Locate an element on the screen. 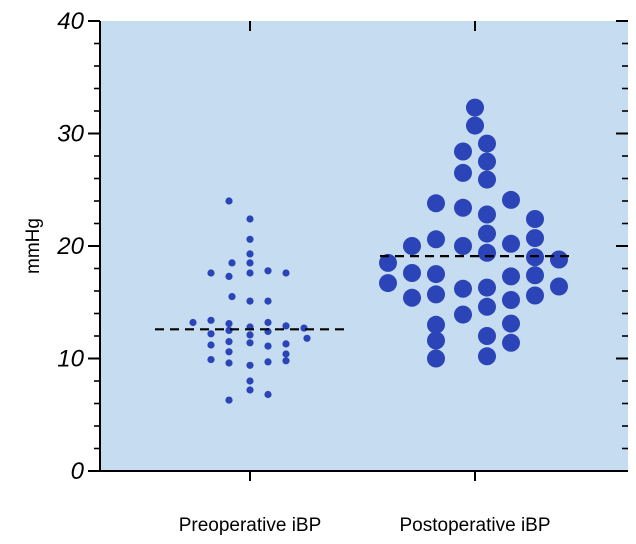  y-tick-label: 40 is located at coordinates (70, 21).